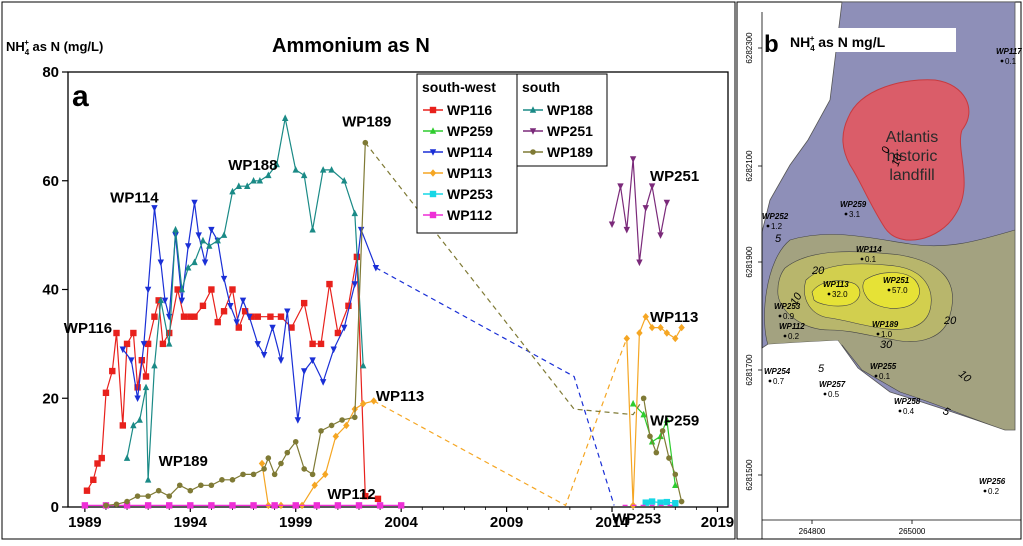  Describe the element at coordinates (654, 444) in the screenshot. I see `series-line-wp259` at that location.